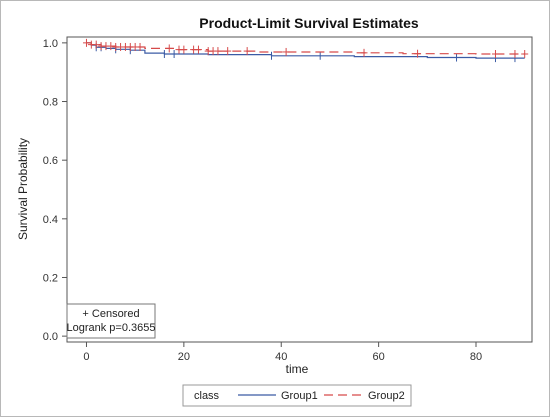  Describe the element at coordinates (378, 357) in the screenshot. I see `x-tick-label: 60` at that location.